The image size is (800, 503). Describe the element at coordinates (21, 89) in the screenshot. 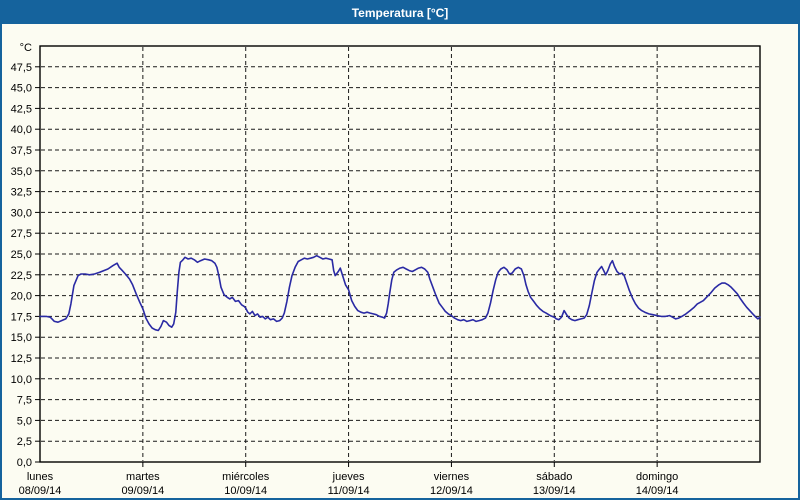

I see `y-axis-label: 45,0` at that location.